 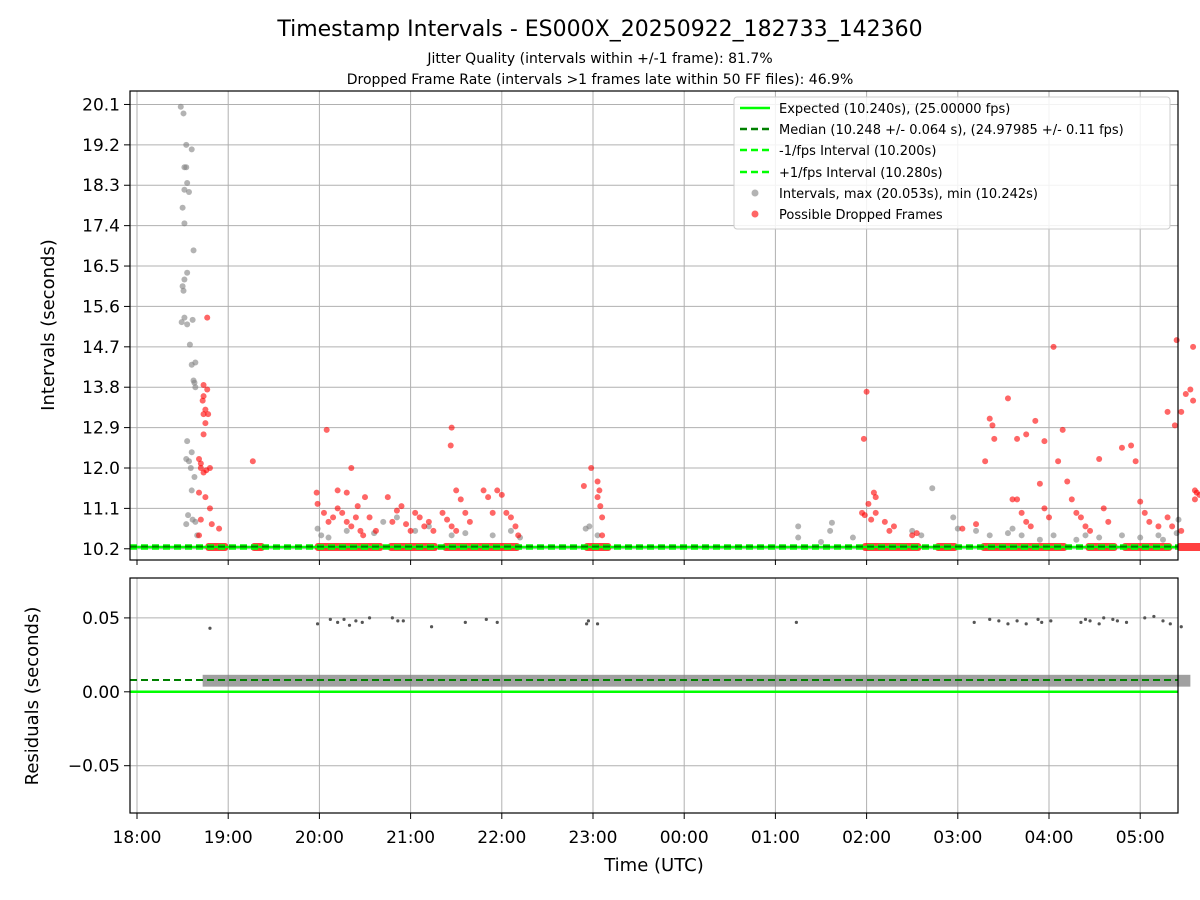 What do you see at coordinates (101, 105) in the screenshot?
I see `intervals-y-tick-label: 20.1` at bounding box center [101, 105].